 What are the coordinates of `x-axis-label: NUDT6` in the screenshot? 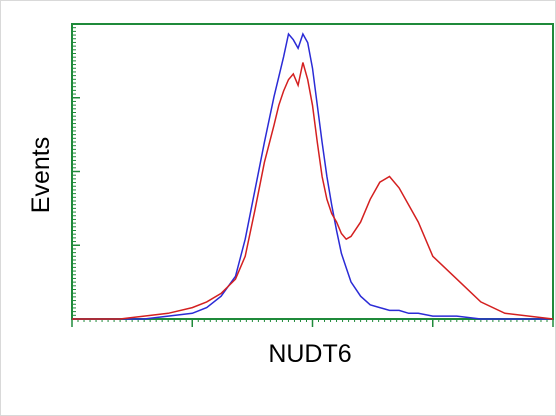 It's located at (310, 354).